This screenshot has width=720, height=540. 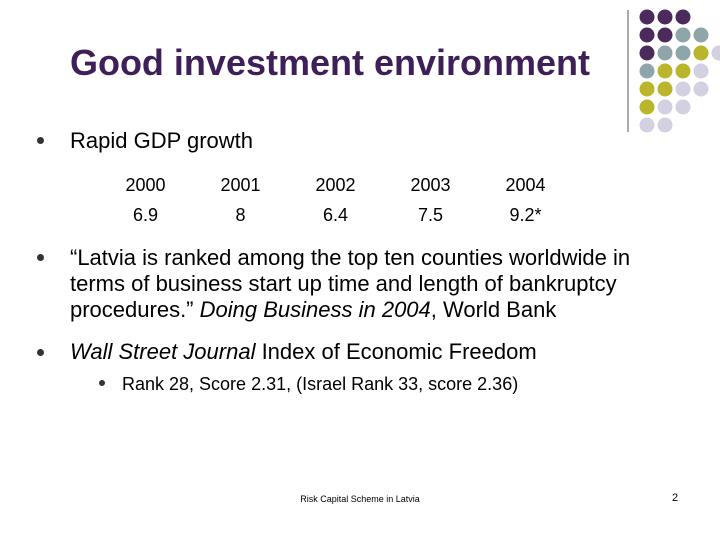 I want to click on cell: 2001, so click(x=240, y=184).